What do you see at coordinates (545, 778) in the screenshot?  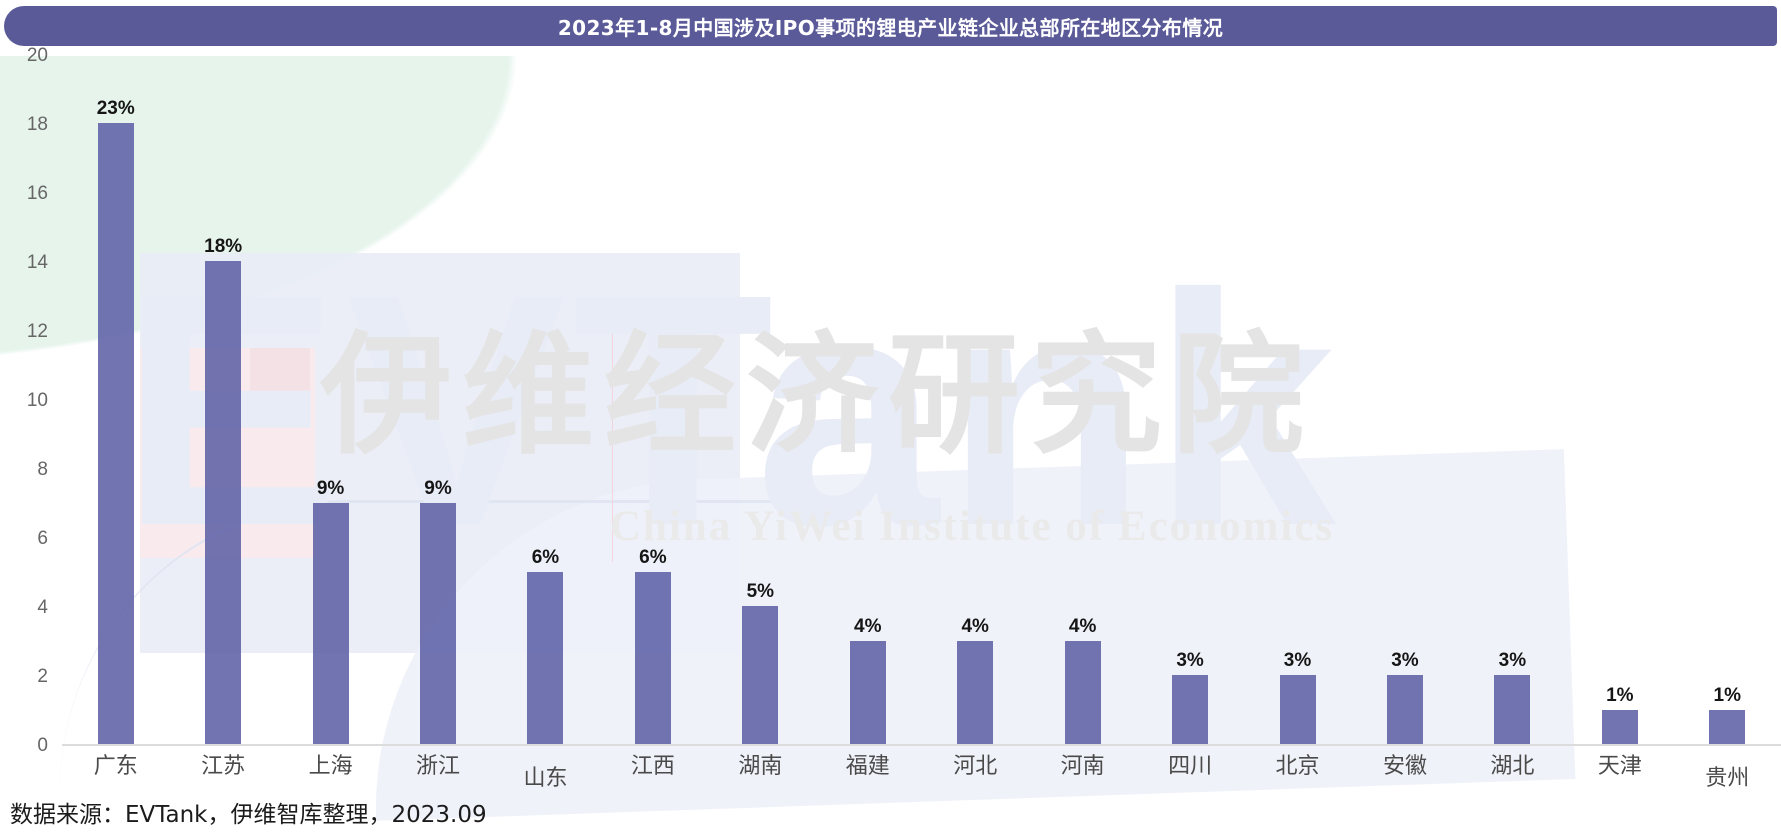 I see `x-axis-tick: 山东` at bounding box center [545, 778].